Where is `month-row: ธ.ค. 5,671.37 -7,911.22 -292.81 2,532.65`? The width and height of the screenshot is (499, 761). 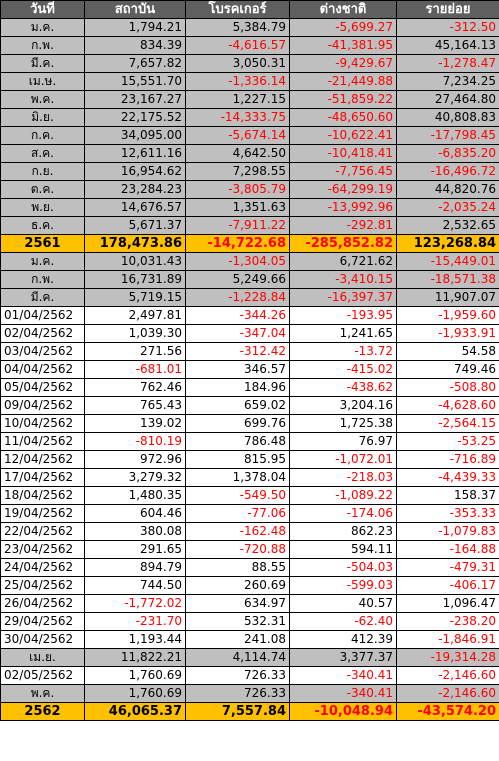
month-row: ธ.ค. 5,671.37 -7,911.22 -292.81 2,532.65 is located at coordinates (249, 225).